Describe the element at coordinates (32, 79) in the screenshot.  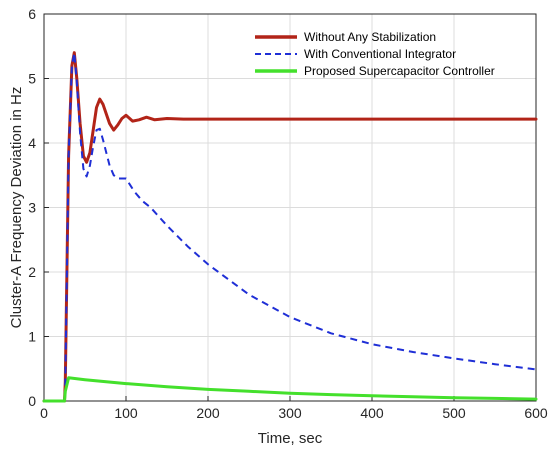
I see `y-tick-label: 5` at that location.